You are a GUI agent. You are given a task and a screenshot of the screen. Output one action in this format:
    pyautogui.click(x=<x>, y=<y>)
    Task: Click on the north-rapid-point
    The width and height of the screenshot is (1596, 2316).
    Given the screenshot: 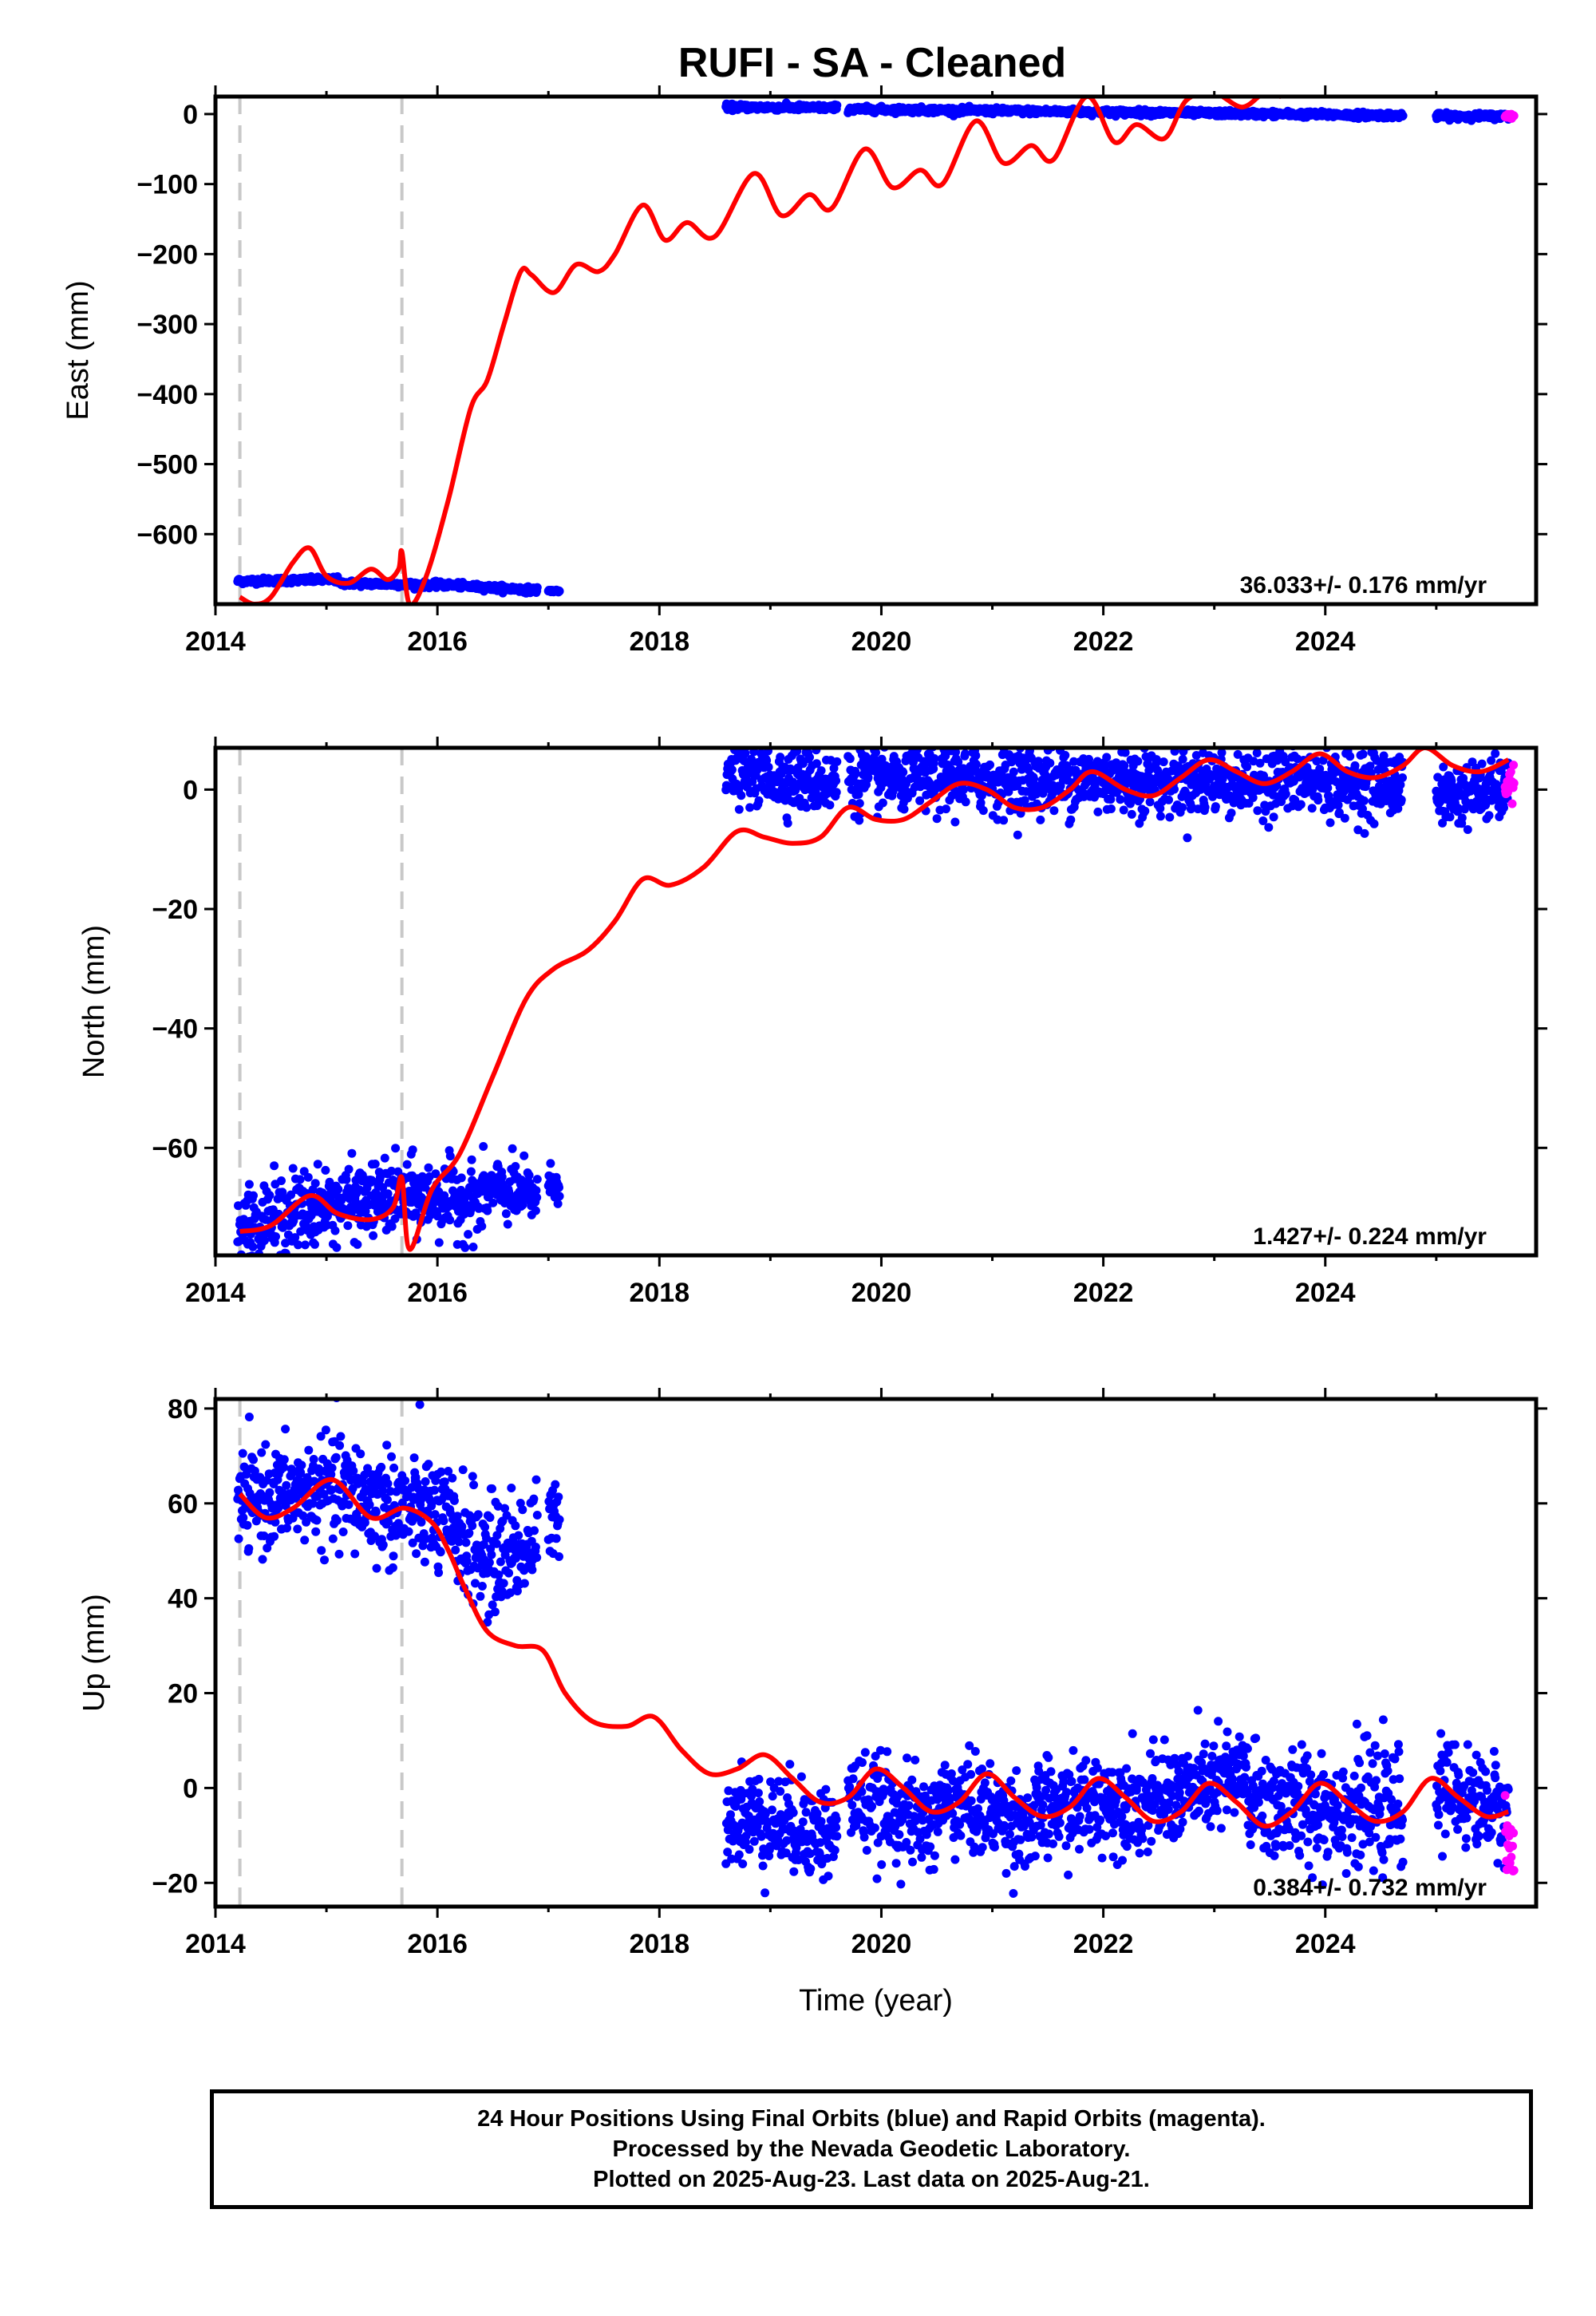 What is the action you would take?
    pyautogui.click(x=1514, y=765)
    